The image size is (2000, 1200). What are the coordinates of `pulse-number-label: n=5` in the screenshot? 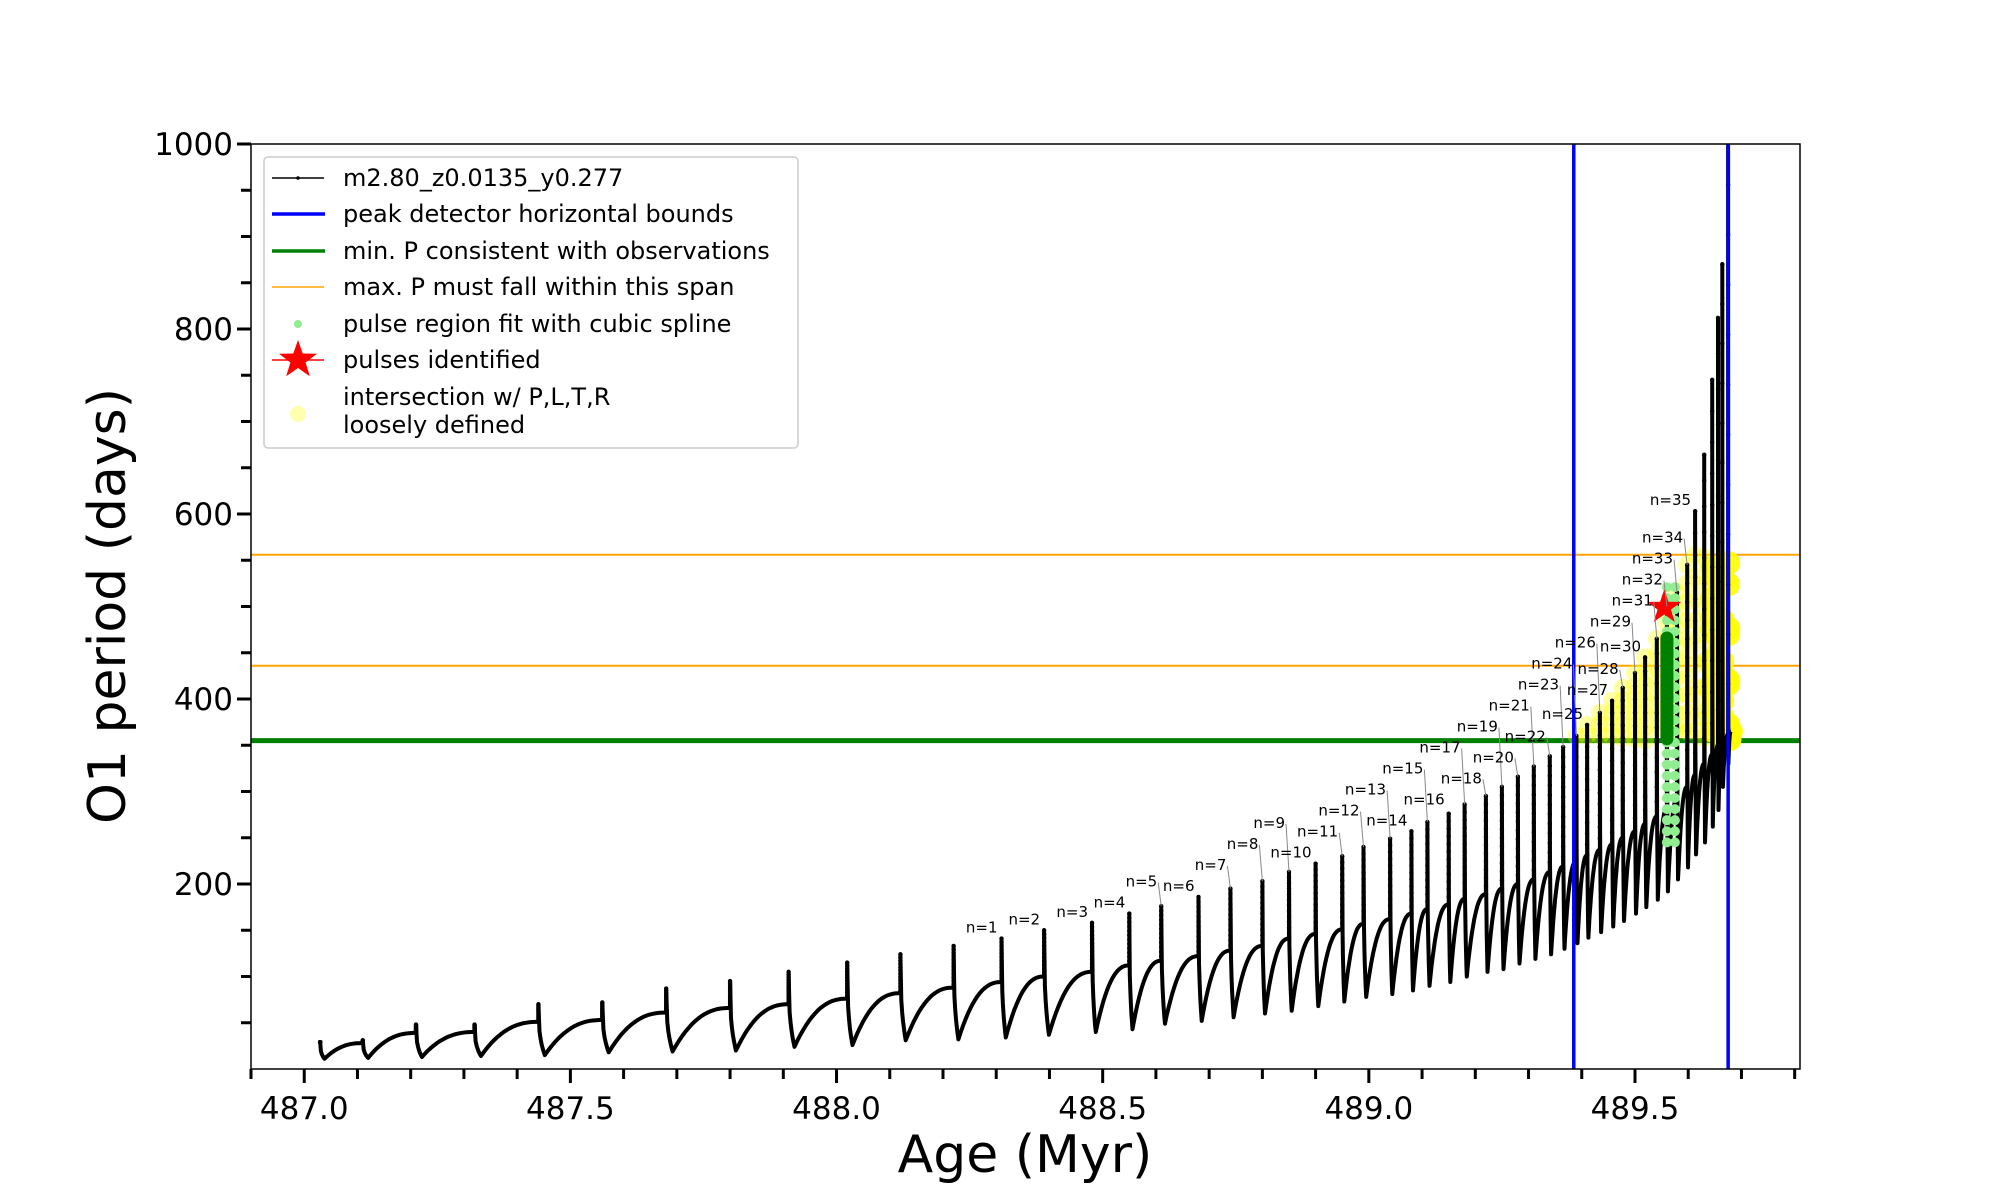 It's located at (1142, 882).